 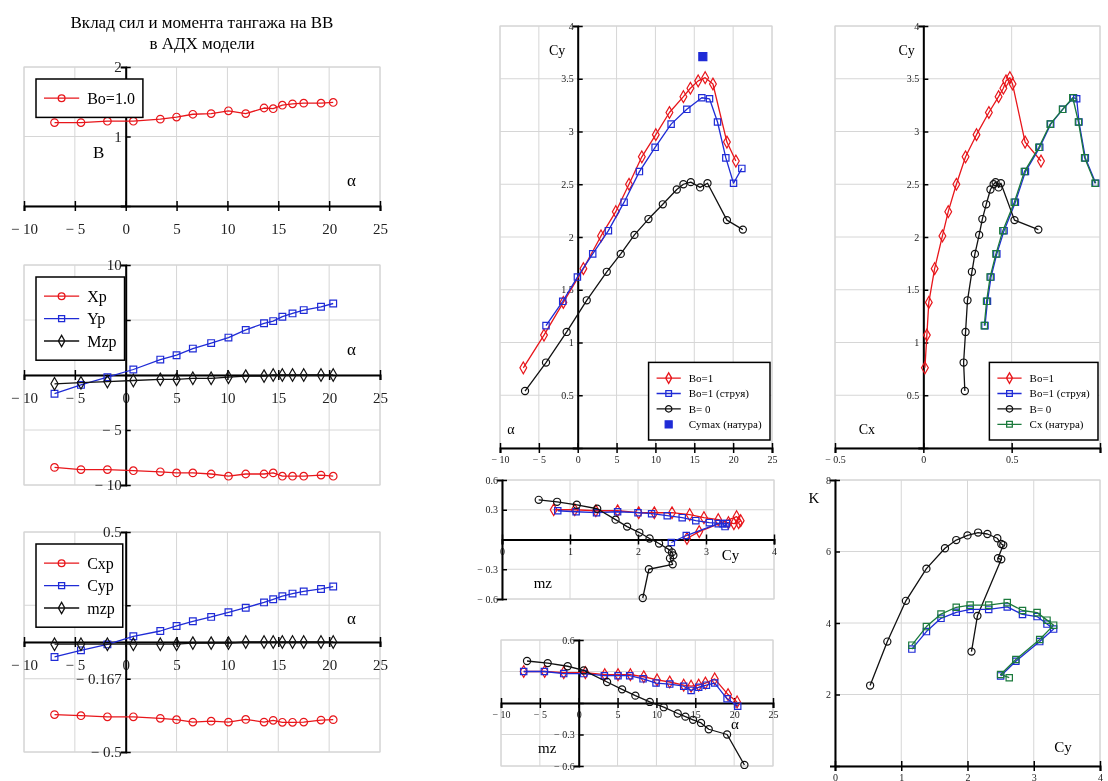 I want to click on x-tick-label: 0.5, so click(x=1012, y=460).